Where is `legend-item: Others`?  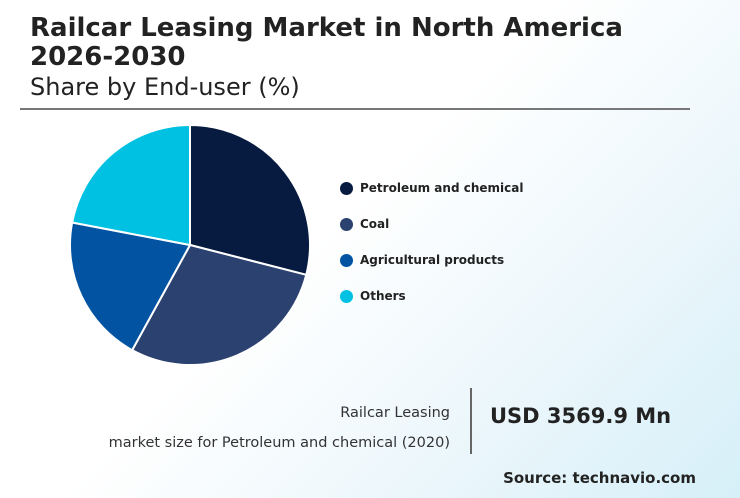
legend-item: Others is located at coordinates (431, 296).